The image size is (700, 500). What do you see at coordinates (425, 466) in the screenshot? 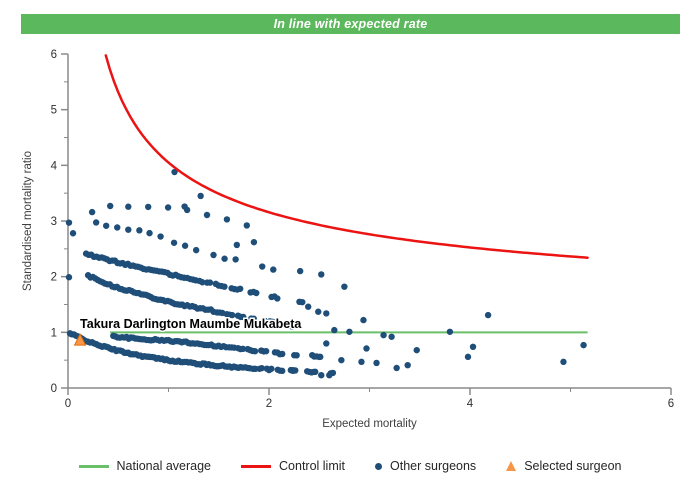
I see `legend-item-other-surgeons: Other surgeons` at bounding box center [425, 466].